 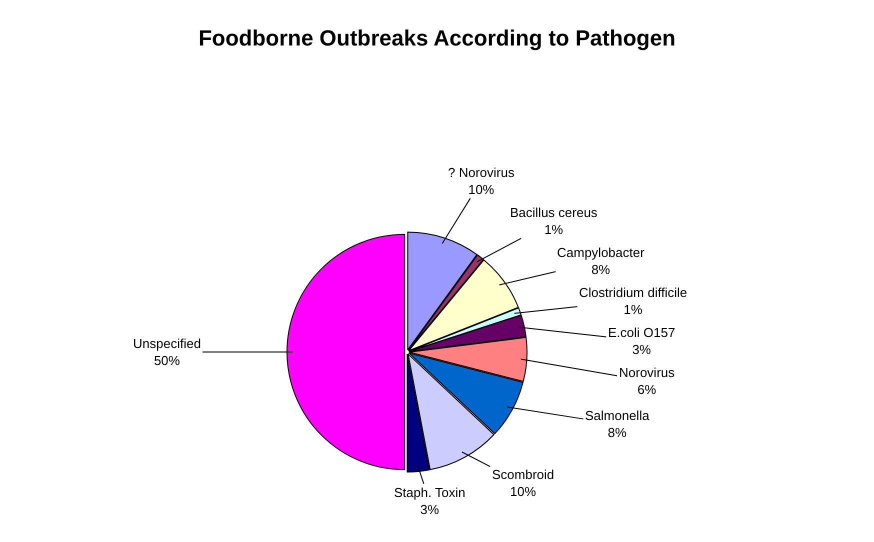 What do you see at coordinates (481, 172) in the screenshot?
I see `slice-label: ? Norovirus` at bounding box center [481, 172].